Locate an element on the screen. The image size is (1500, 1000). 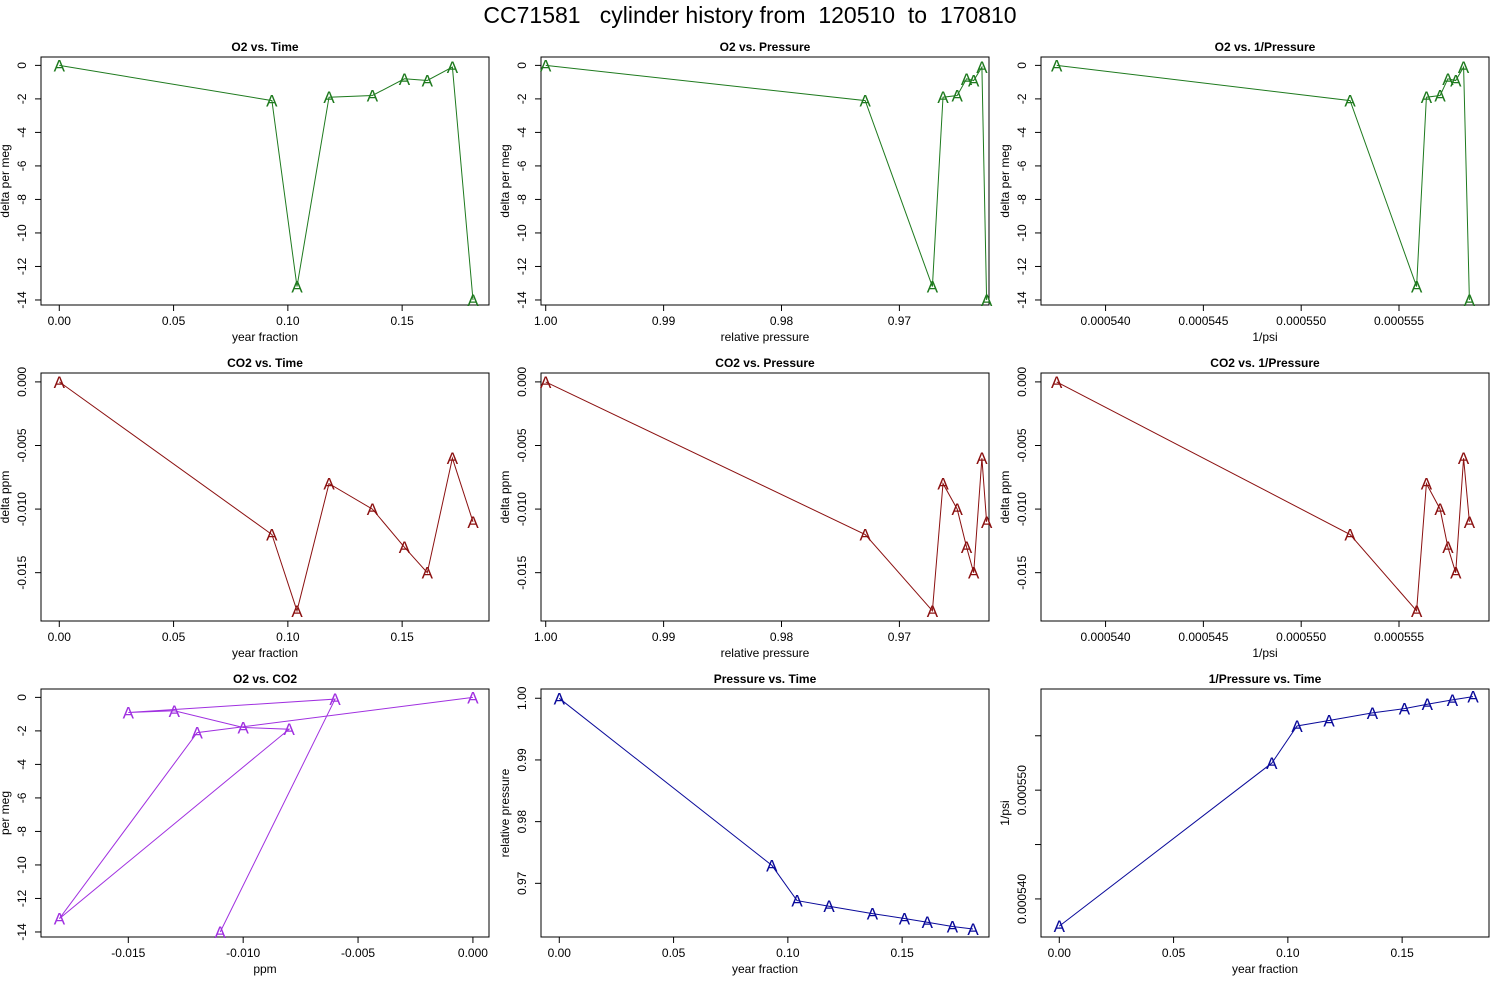
plot-title: O2 vs. CO2 is located at coordinates (265, 679).